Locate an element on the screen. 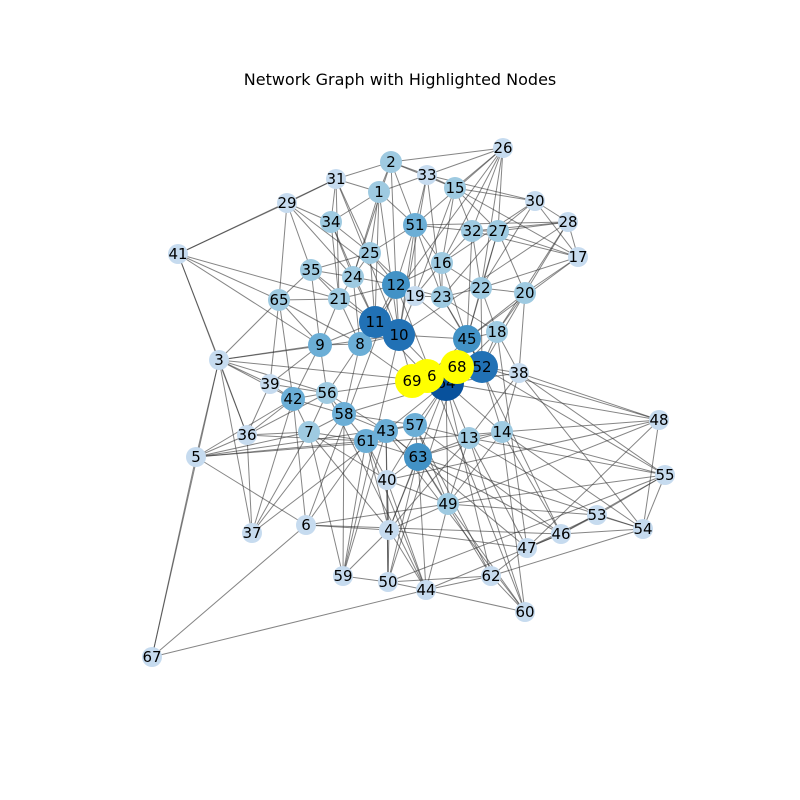  node-label-57: 57 is located at coordinates (414, 425).